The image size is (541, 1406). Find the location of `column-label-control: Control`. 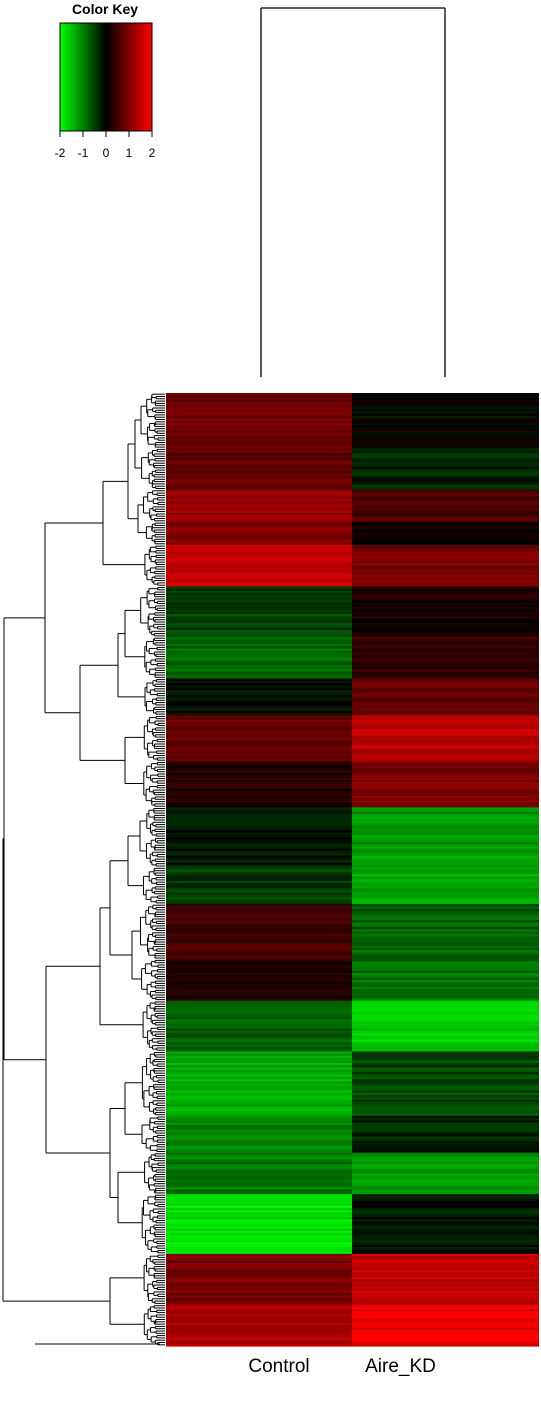

column-label-control: Control is located at coordinates (278, 1366).